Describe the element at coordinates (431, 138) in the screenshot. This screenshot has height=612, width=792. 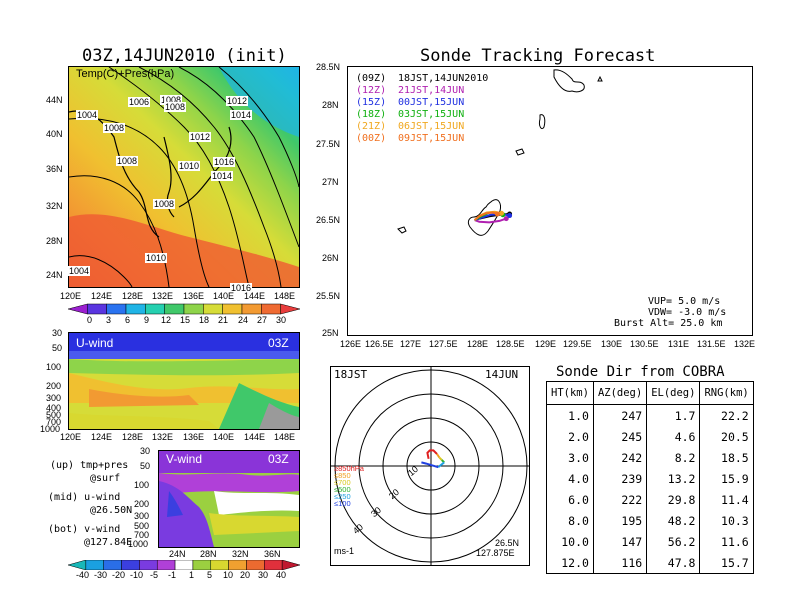
I see `track-legend-jst: 09JST,15JUN` at that location.